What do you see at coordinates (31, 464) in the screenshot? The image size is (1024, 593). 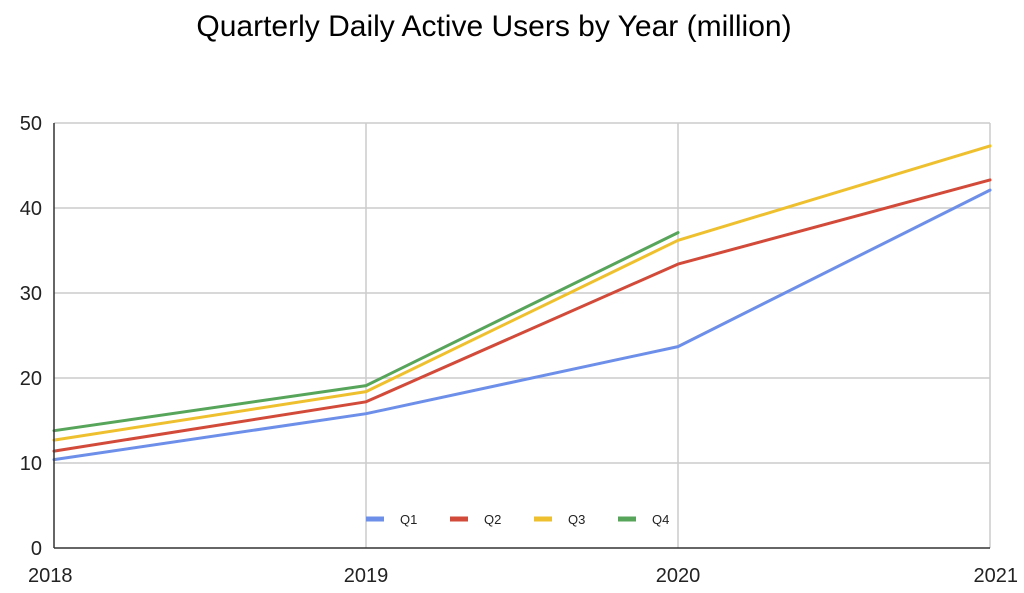 I see `y-tick-label: 10` at bounding box center [31, 464].